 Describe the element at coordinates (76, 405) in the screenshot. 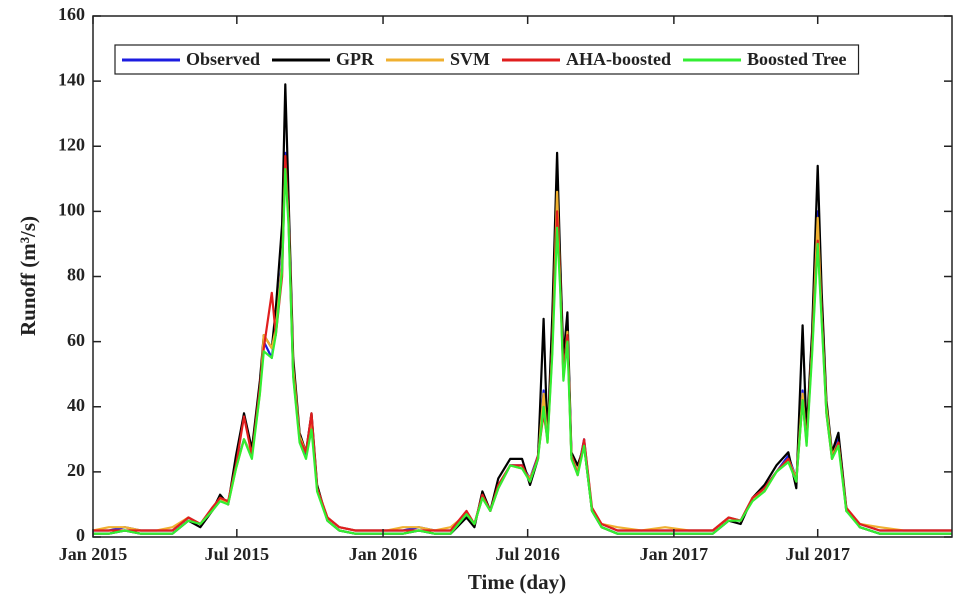

I see `y-tick-label: 40` at that location.